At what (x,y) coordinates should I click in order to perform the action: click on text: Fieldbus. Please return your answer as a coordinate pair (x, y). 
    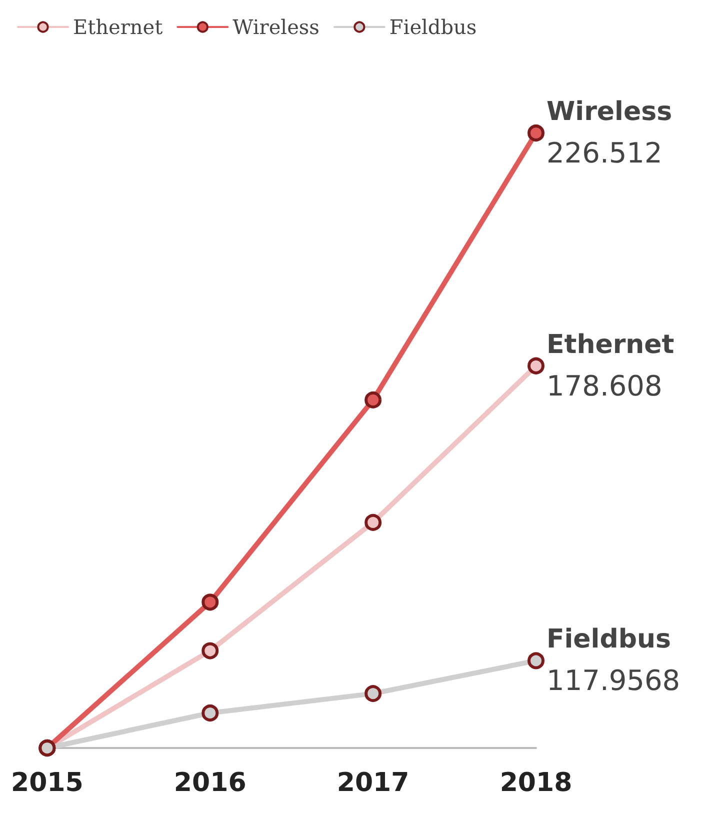
    Looking at the image, I should click on (608, 639).